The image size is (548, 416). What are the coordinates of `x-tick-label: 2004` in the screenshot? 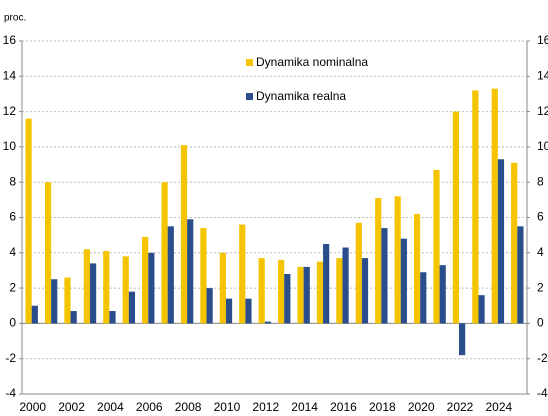 It's located at (110, 407).